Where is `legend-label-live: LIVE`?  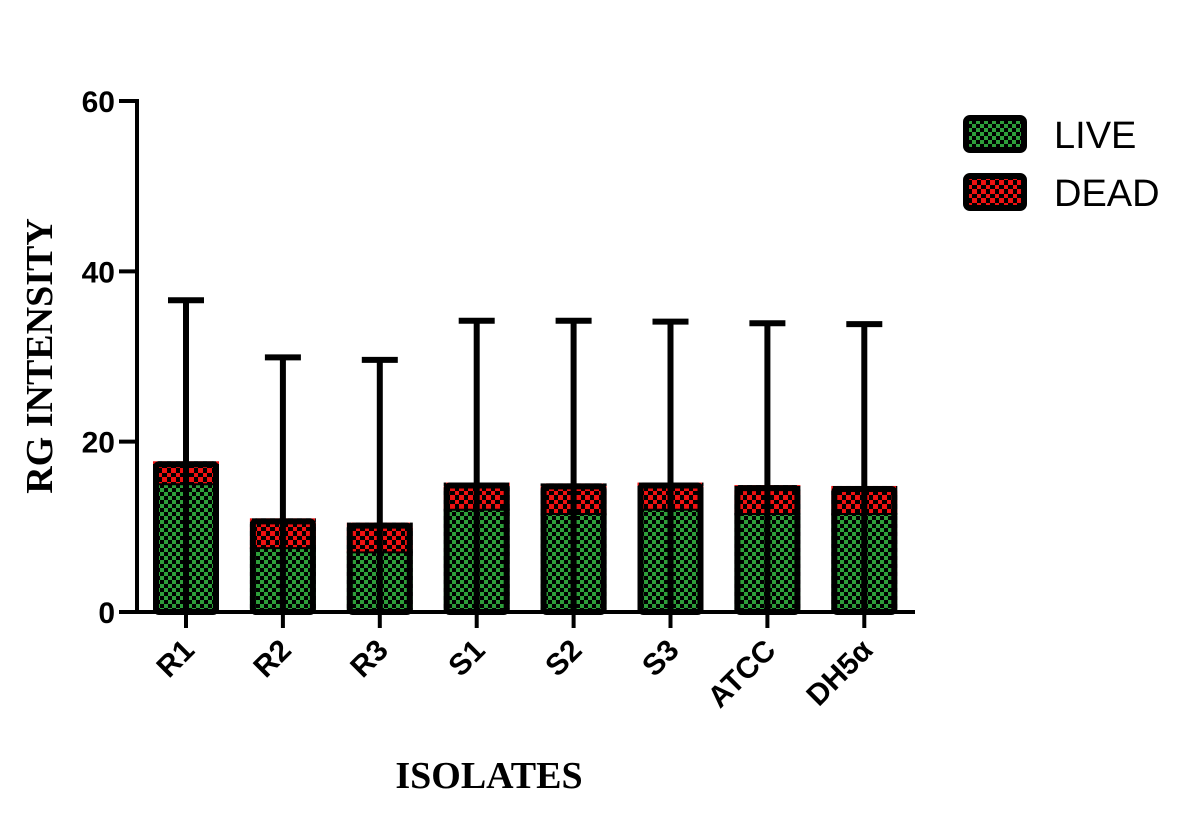
legend-label-live: LIVE is located at coordinates (1095, 136).